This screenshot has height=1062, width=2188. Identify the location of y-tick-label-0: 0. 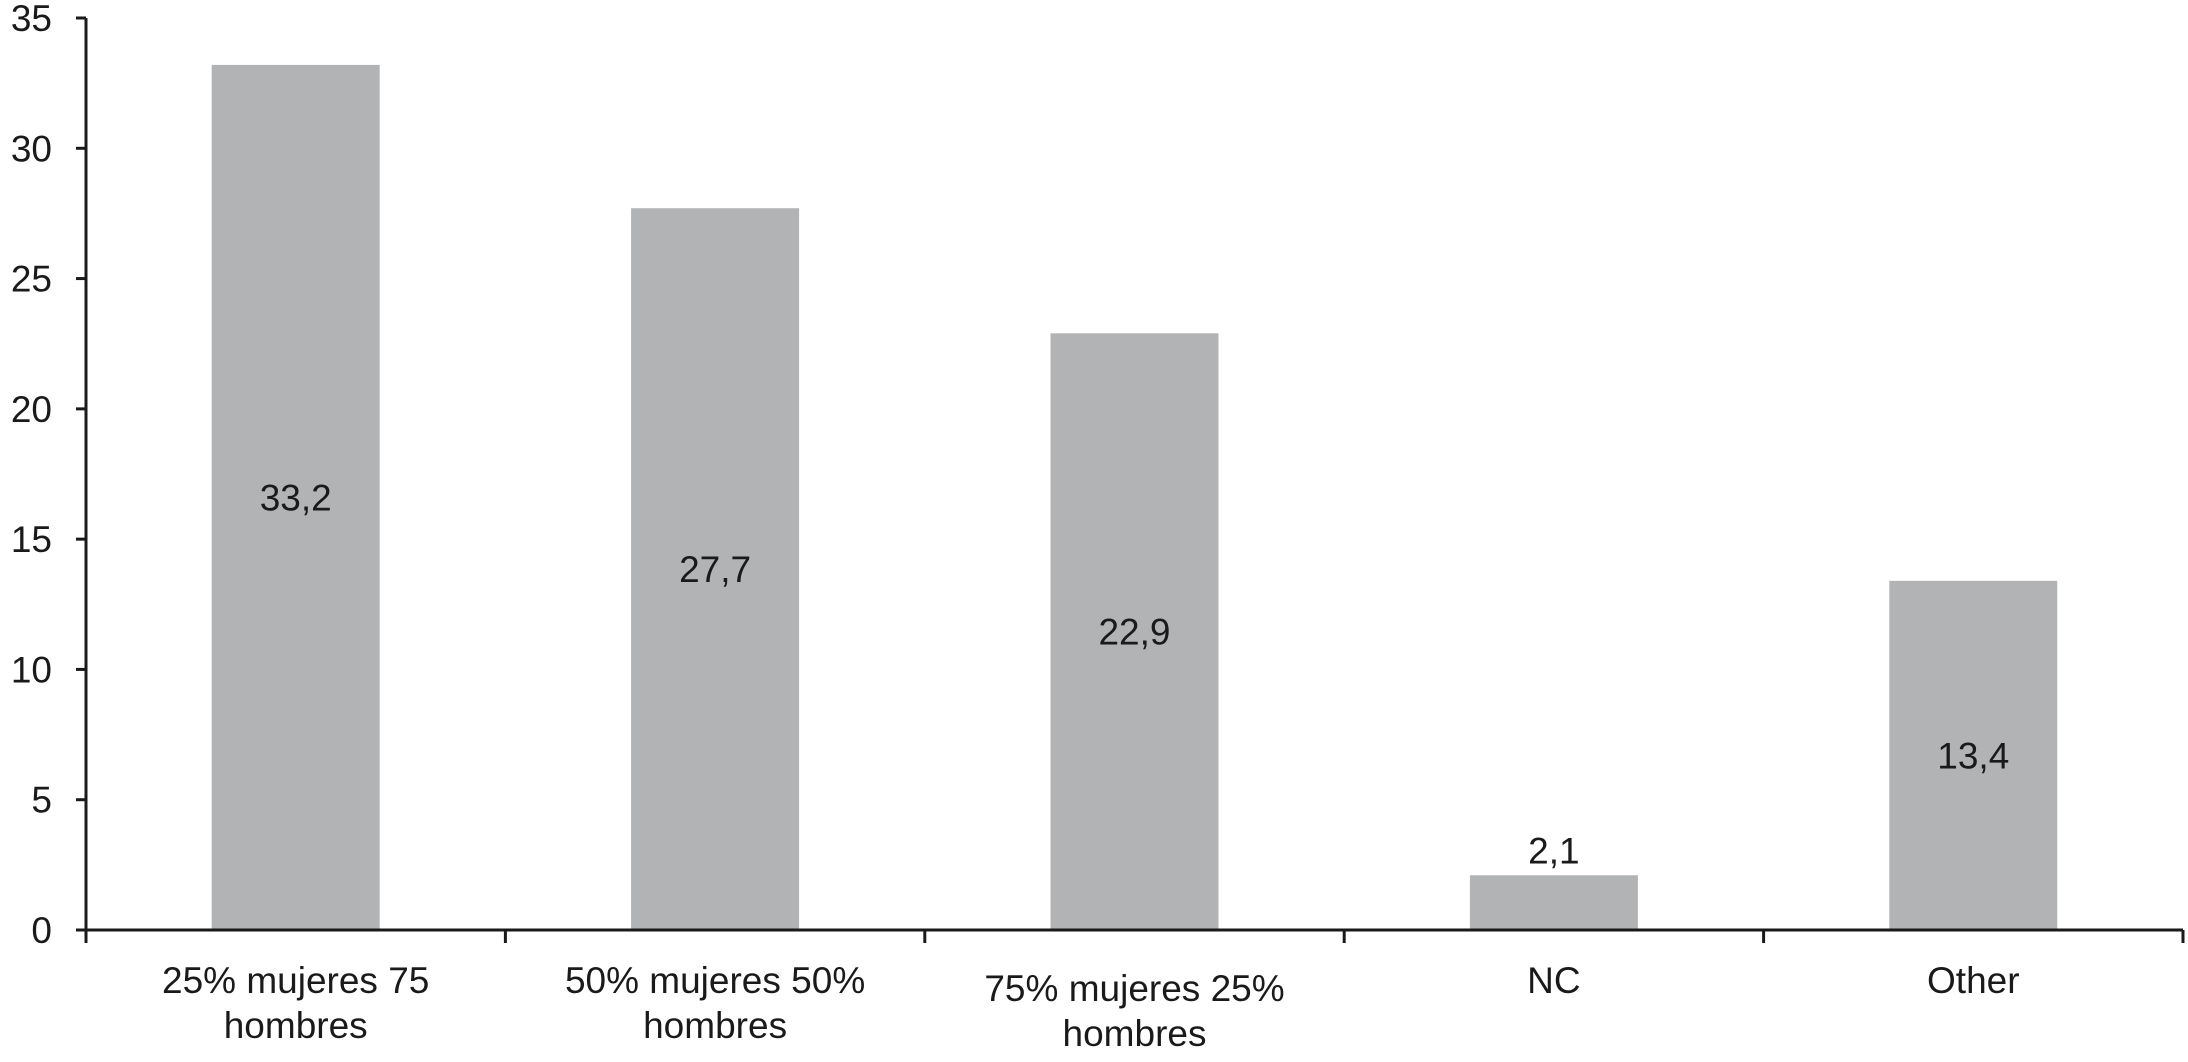
(41, 930).